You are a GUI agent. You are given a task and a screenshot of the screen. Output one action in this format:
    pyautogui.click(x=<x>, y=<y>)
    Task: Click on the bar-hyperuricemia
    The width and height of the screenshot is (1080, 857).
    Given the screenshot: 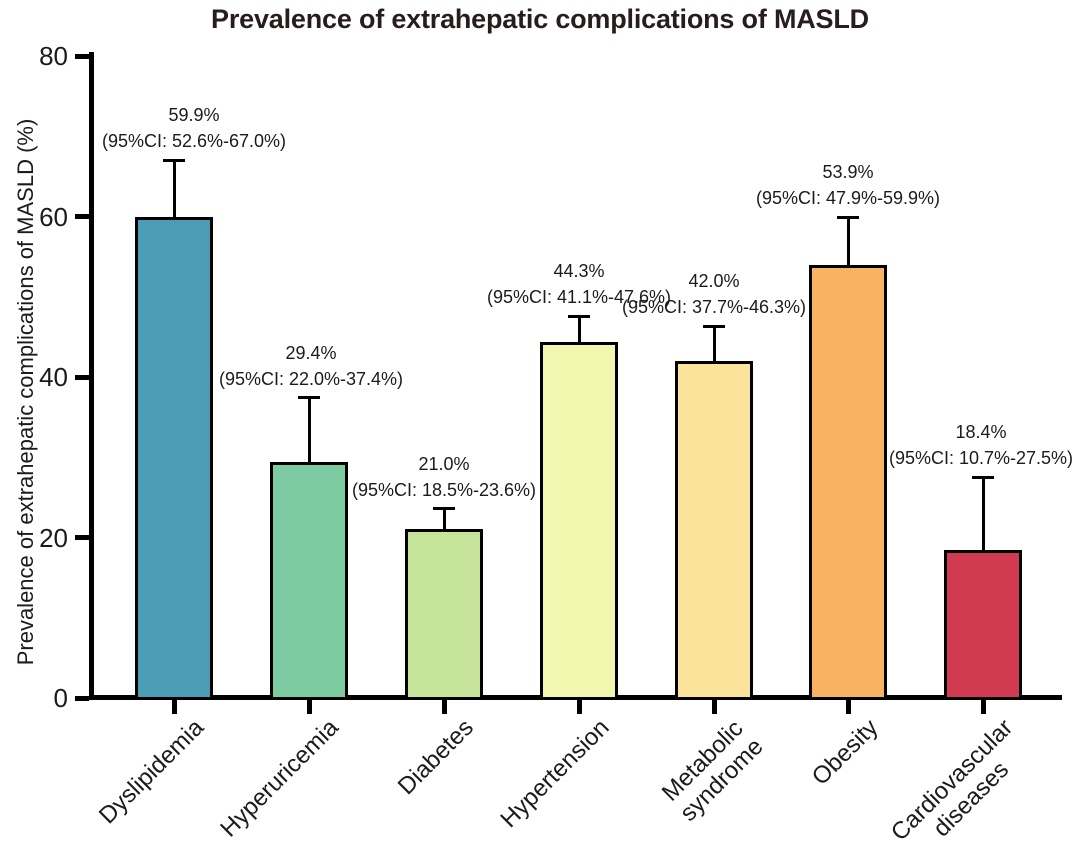 What is the action you would take?
    pyautogui.click(x=309, y=581)
    